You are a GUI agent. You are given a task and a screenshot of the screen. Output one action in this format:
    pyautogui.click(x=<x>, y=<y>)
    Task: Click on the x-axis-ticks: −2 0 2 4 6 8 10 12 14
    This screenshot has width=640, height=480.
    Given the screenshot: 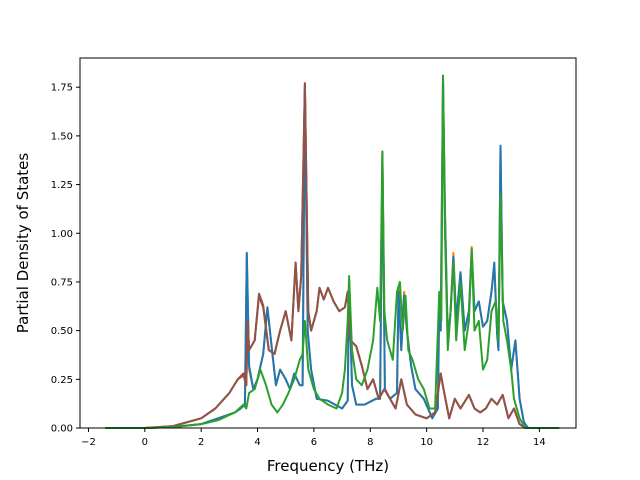 What is the action you would take?
    pyautogui.click(x=313, y=438)
    